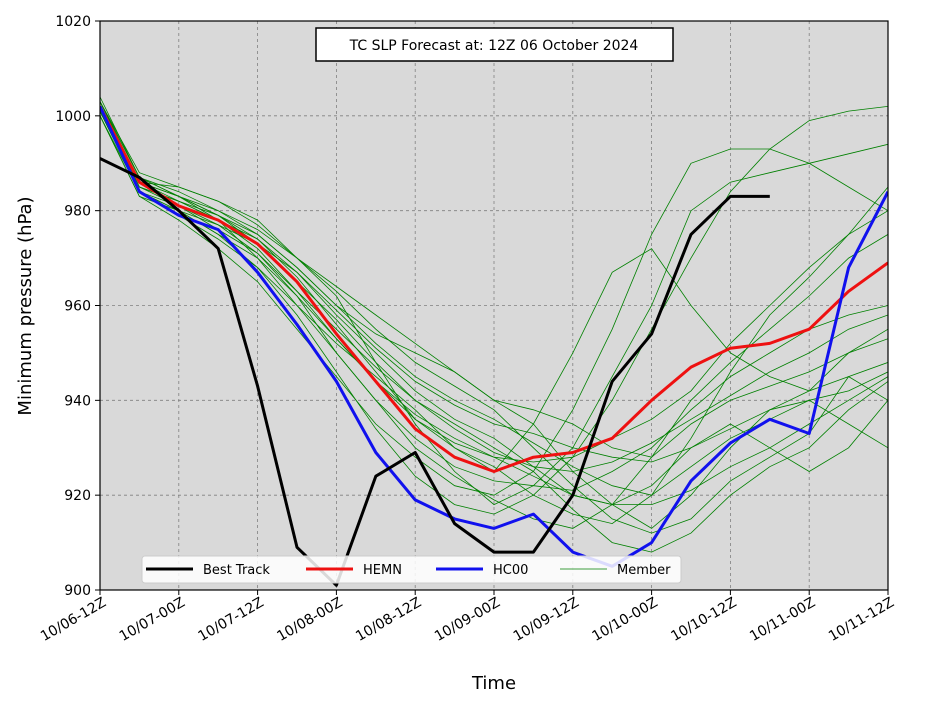  Describe the element at coordinates (77, 401) in the screenshot. I see `y-tick-label: 940` at that location.